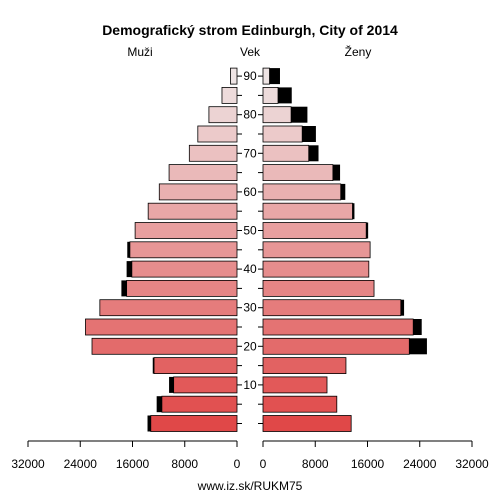 The width and height of the screenshot is (500, 500). Describe the element at coordinates (274, 76) in the screenshot. I see `female-excess-bar-90+` at that location.